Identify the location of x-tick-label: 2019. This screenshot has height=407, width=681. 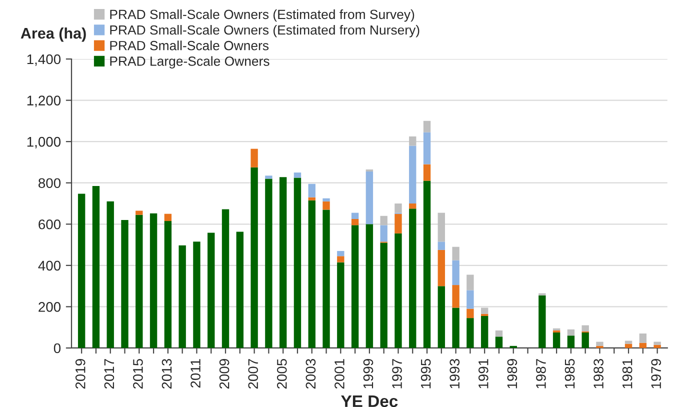
(80, 374).